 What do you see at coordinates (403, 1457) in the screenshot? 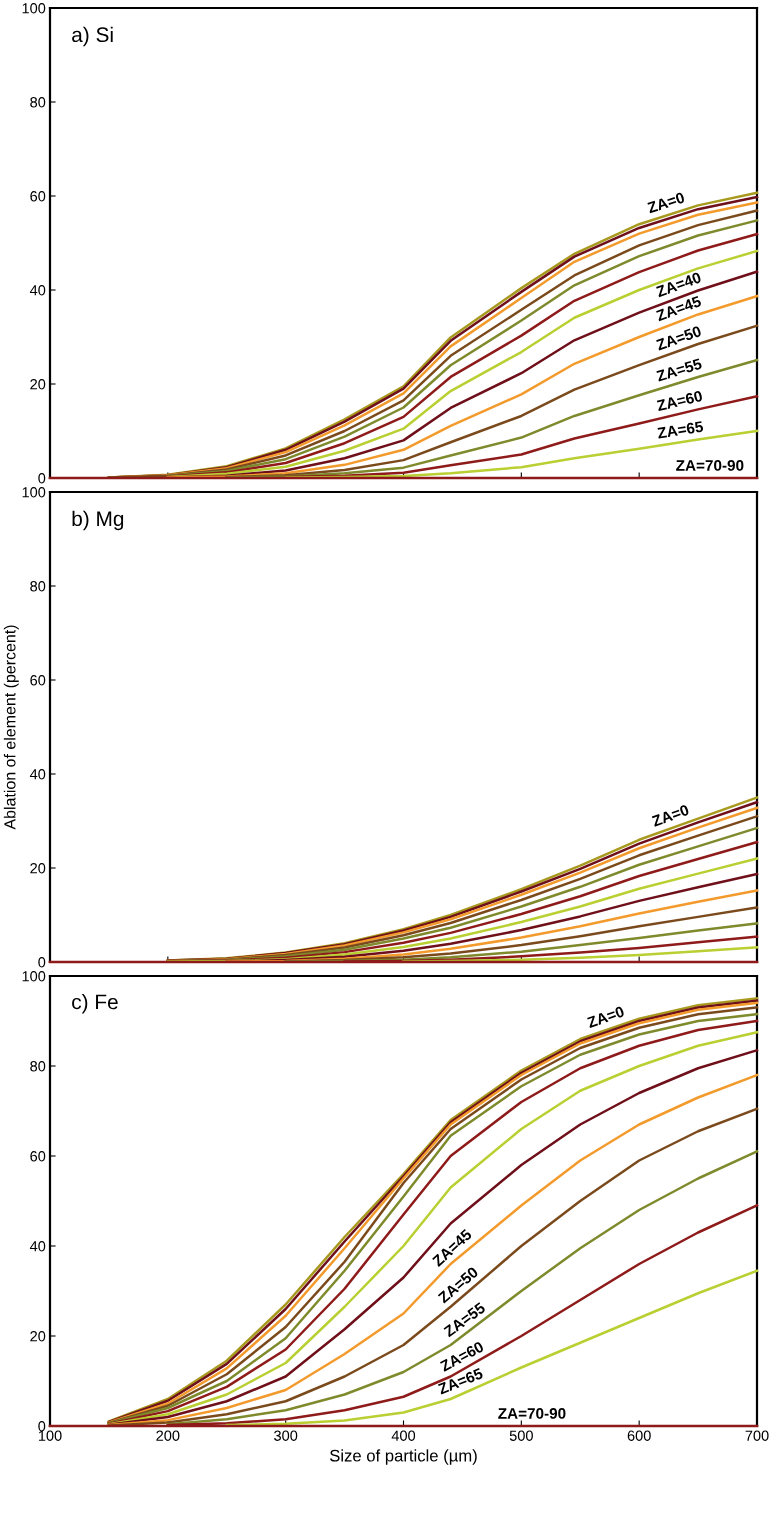
I see `x-axis-title: Size of particle (µm)` at bounding box center [403, 1457].